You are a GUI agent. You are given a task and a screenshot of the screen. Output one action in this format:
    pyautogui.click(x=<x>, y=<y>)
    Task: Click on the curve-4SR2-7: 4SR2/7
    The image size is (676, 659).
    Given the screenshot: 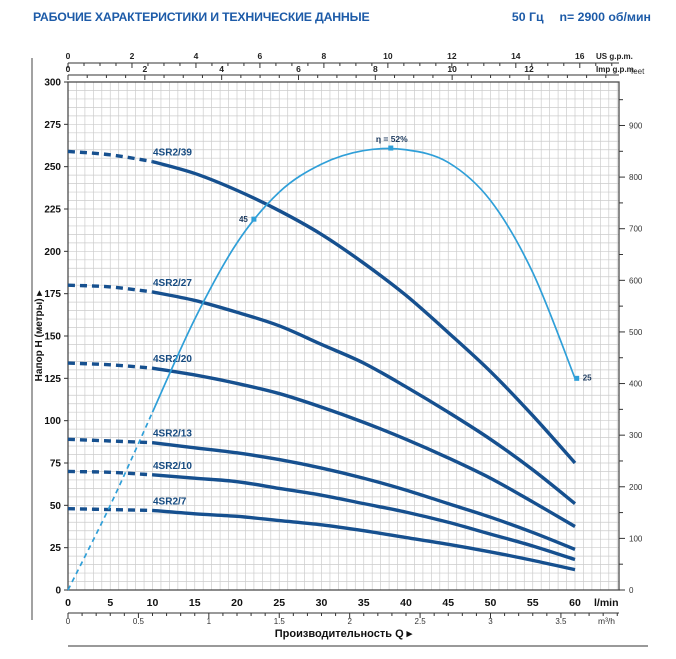 What is the action you would take?
    pyautogui.click(x=321, y=534)
    